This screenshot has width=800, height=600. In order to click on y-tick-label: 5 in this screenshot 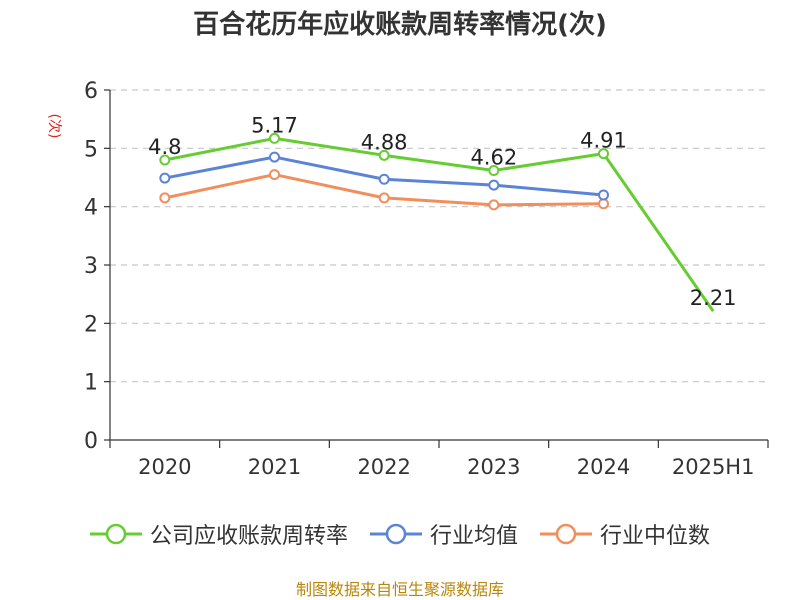, I will do `click(91, 149)`.